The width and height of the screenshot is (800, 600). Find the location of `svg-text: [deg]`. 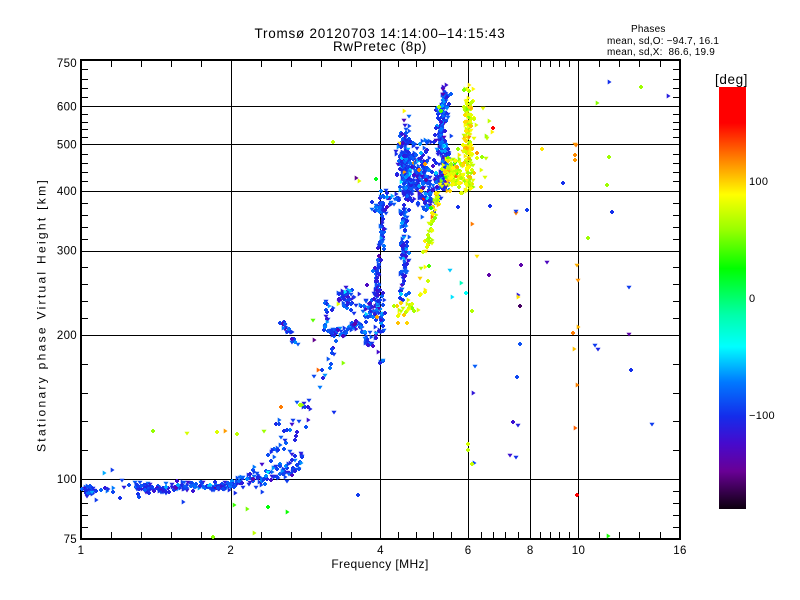

svg-text: [deg] is located at coordinates (731, 79).